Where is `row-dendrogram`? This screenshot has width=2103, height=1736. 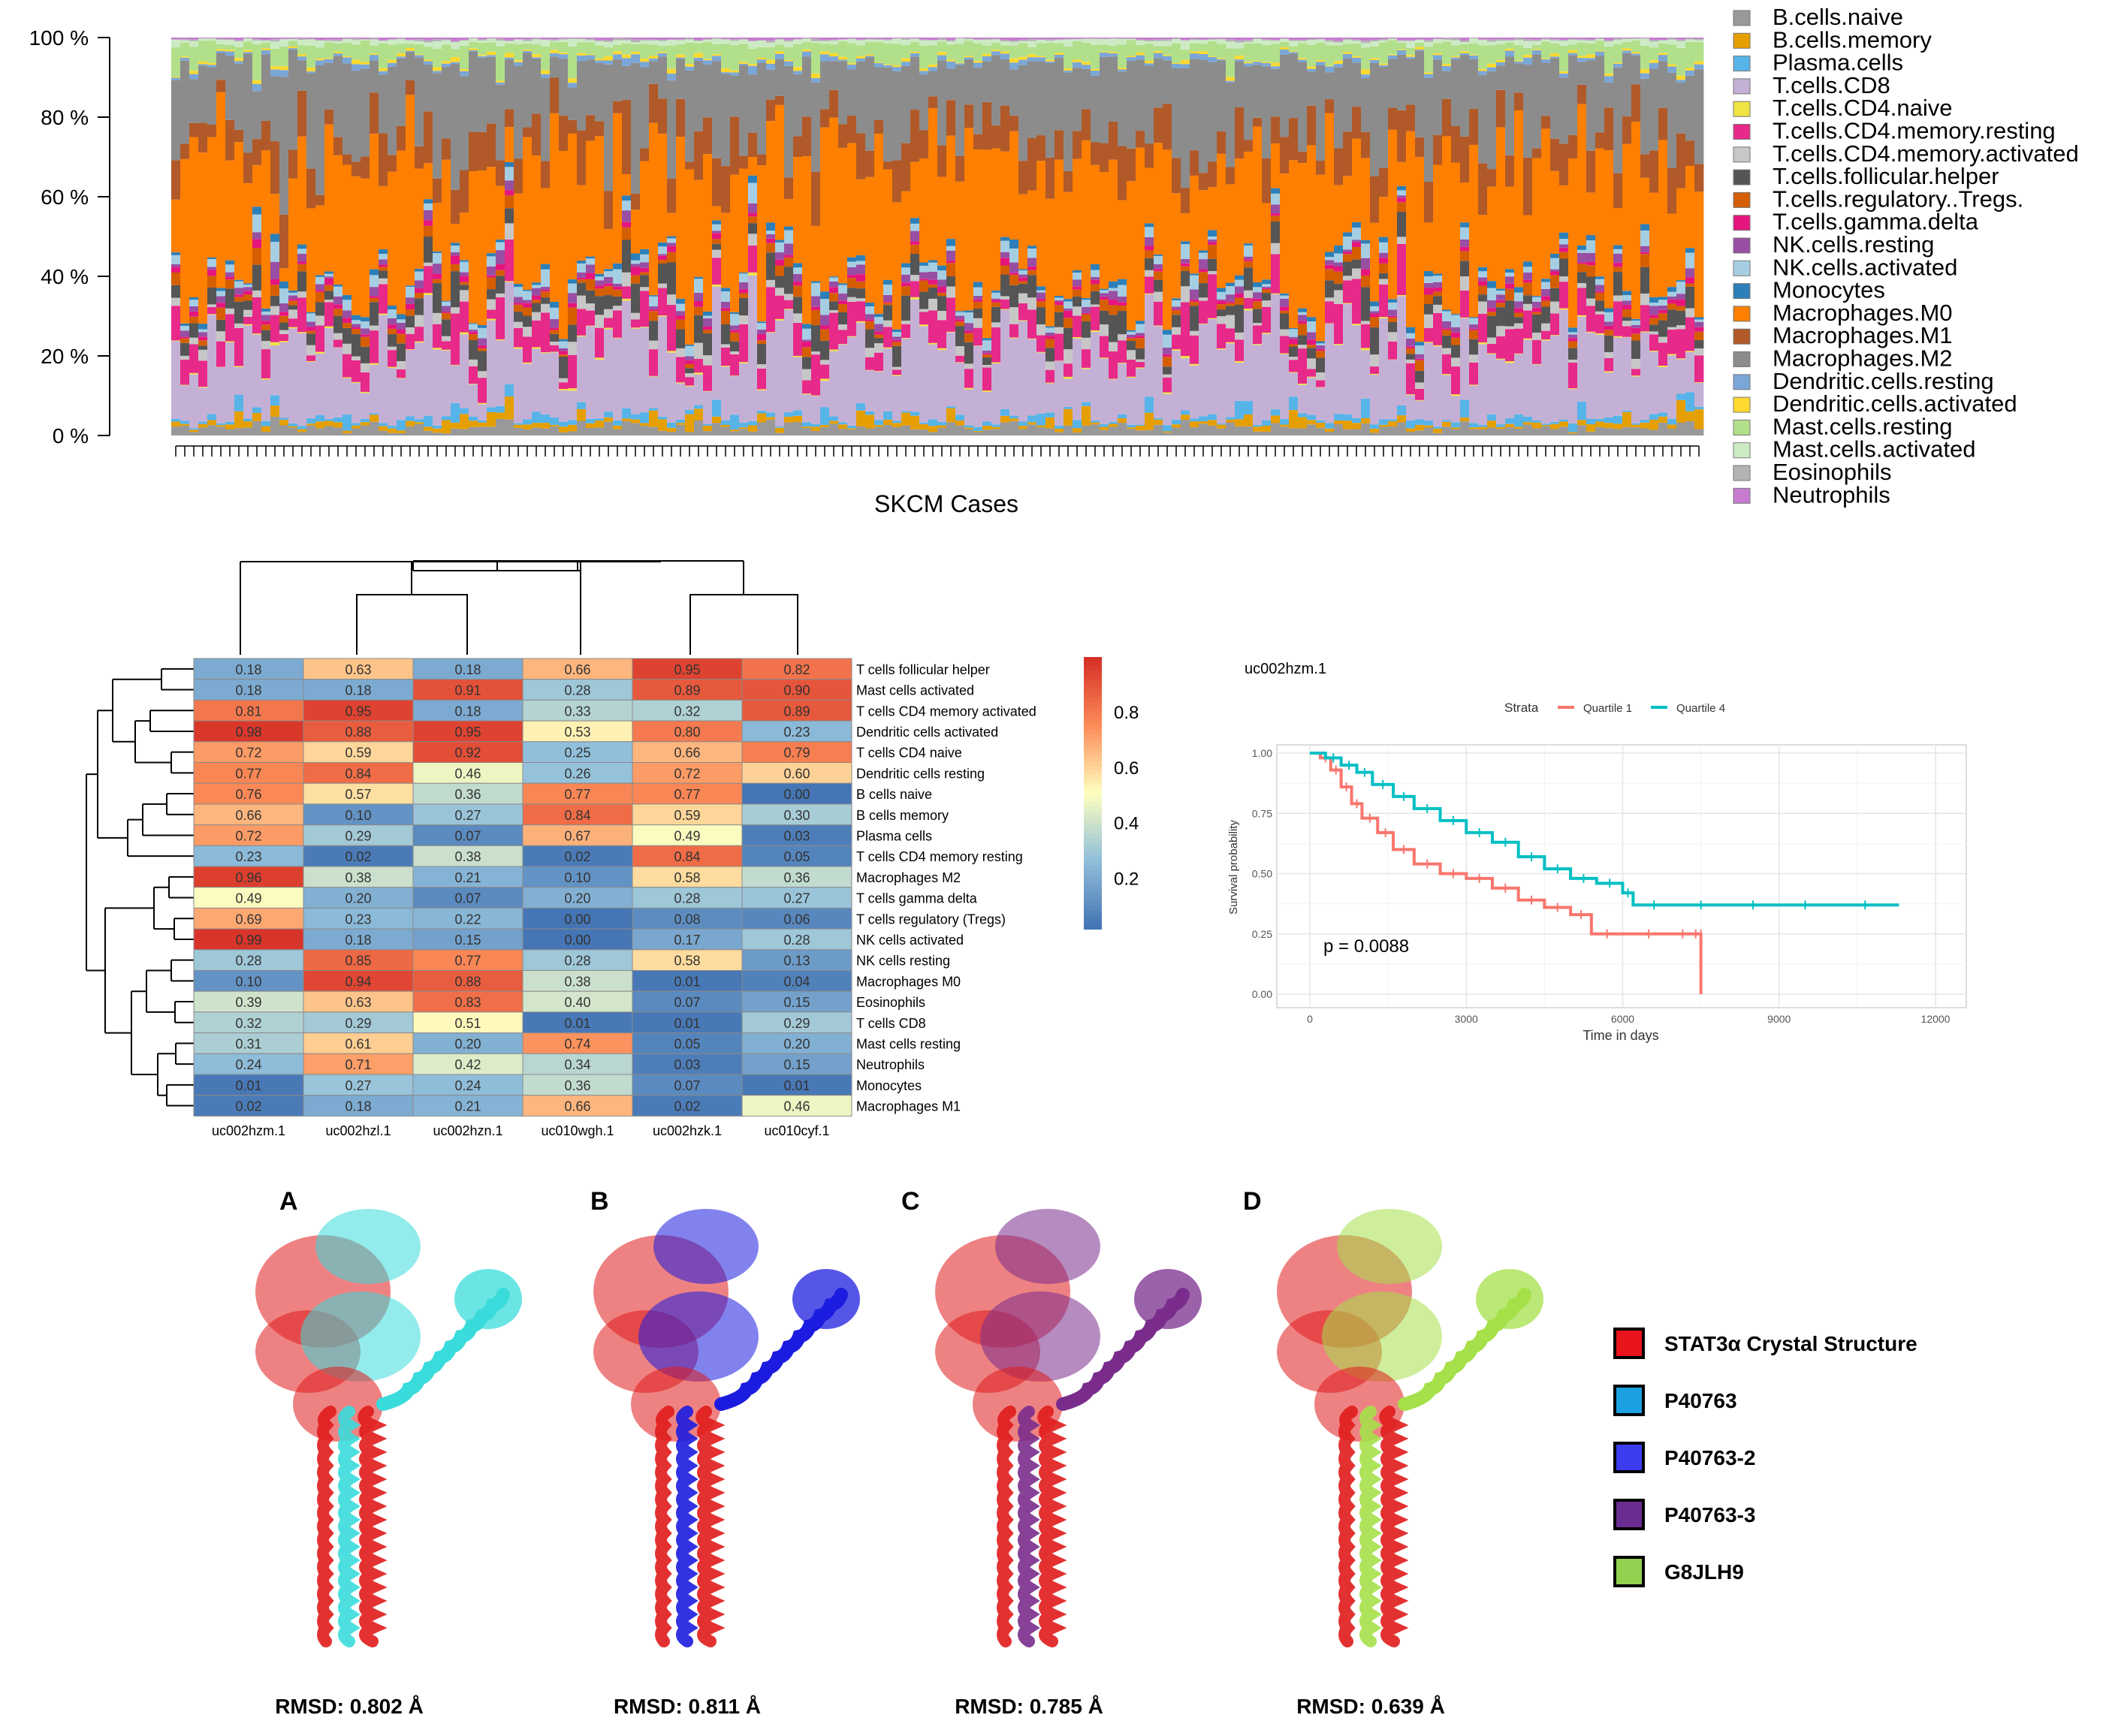
row-dendrogram is located at coordinates (140, 887).